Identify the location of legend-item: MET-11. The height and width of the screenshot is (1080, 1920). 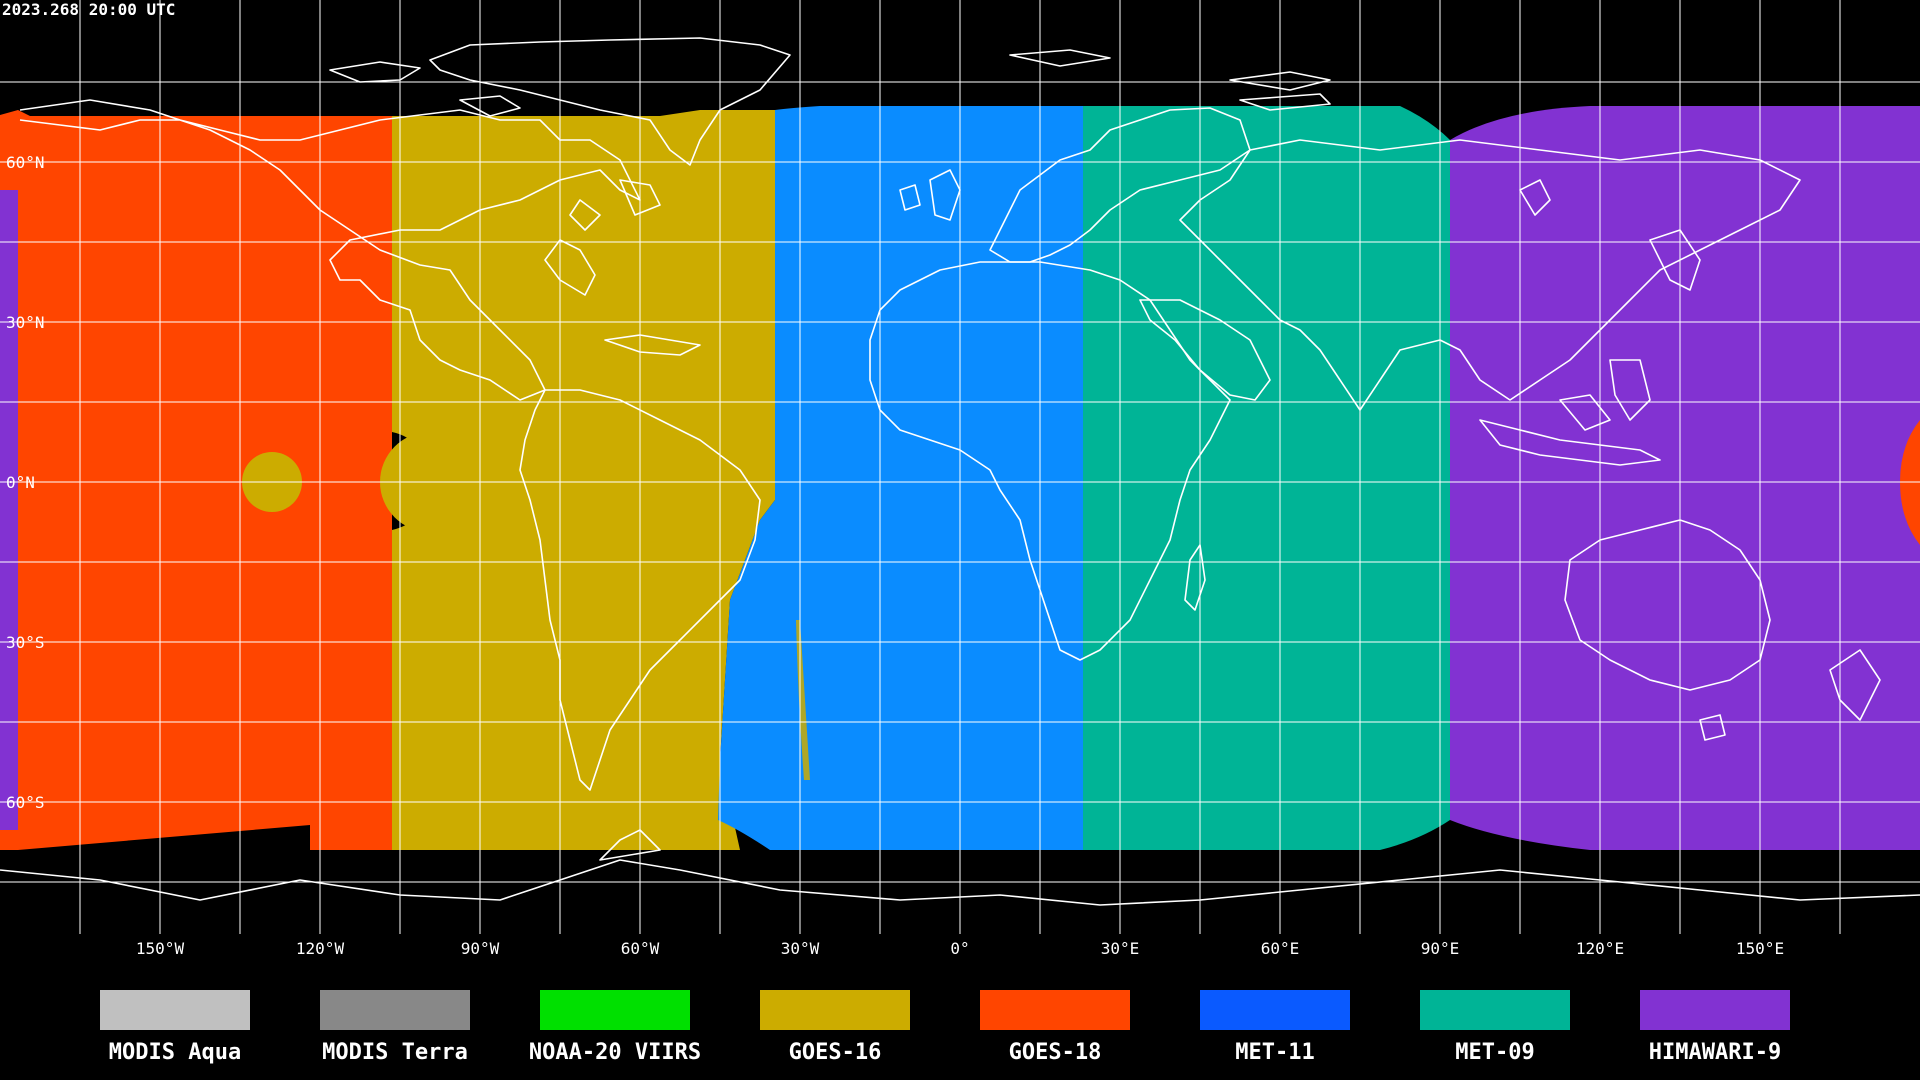
(1275, 1027).